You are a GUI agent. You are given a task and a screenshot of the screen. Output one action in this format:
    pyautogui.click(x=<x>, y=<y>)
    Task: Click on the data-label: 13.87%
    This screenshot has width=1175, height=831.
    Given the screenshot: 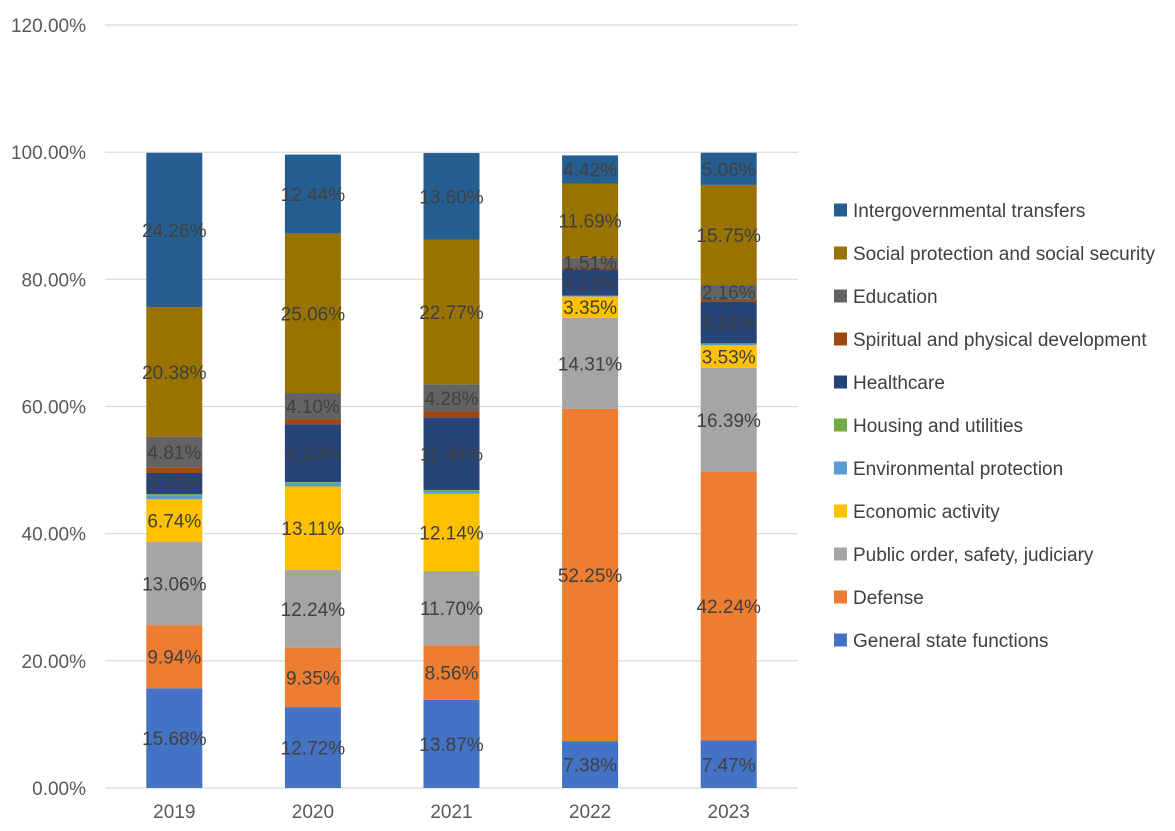 What is the action you would take?
    pyautogui.click(x=451, y=745)
    